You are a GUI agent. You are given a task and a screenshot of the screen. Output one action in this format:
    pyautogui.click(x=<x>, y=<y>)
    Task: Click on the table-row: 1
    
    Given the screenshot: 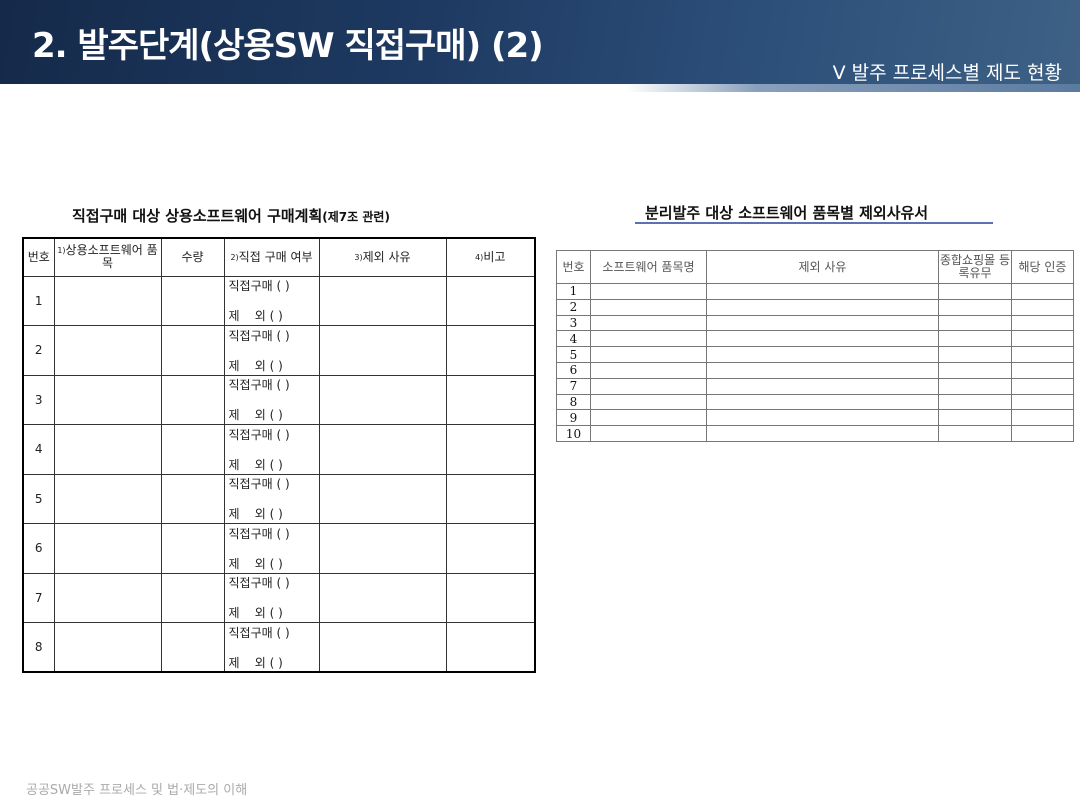 What is the action you would take?
    pyautogui.click(x=815, y=291)
    